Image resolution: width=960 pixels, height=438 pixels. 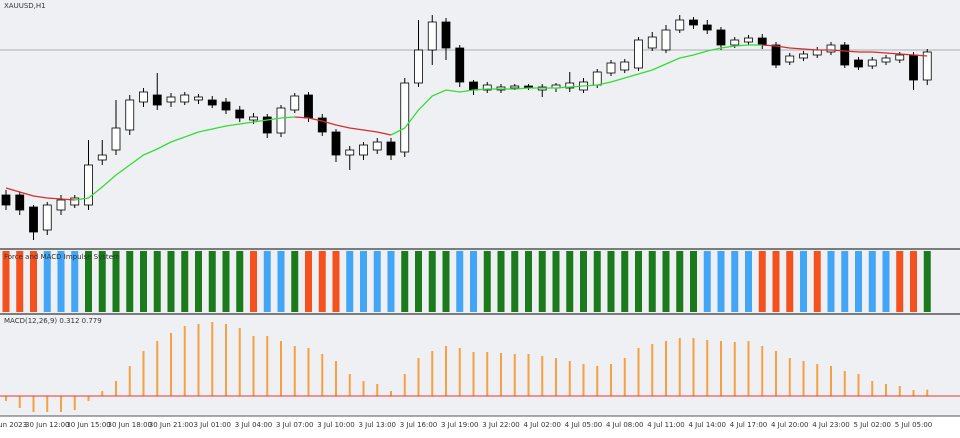 I want to click on x-tick-label: 30 Jun 2023, so click(x=13, y=425).